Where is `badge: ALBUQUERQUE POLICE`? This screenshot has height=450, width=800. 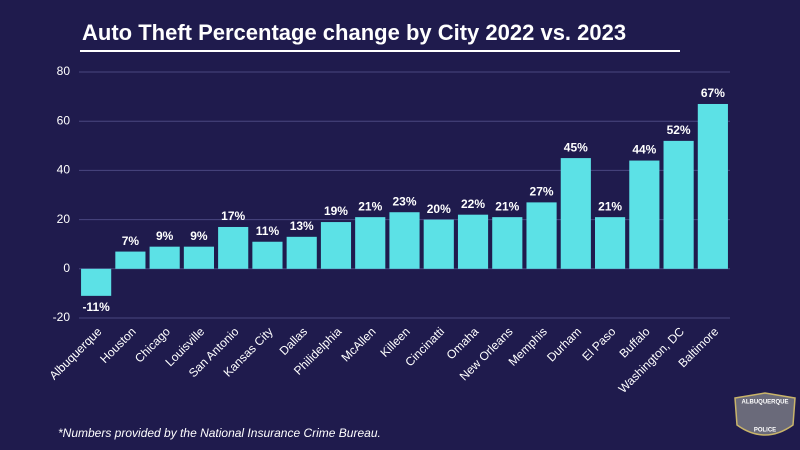 badge: ALBUQUERQUE POLICE is located at coordinates (765, 414).